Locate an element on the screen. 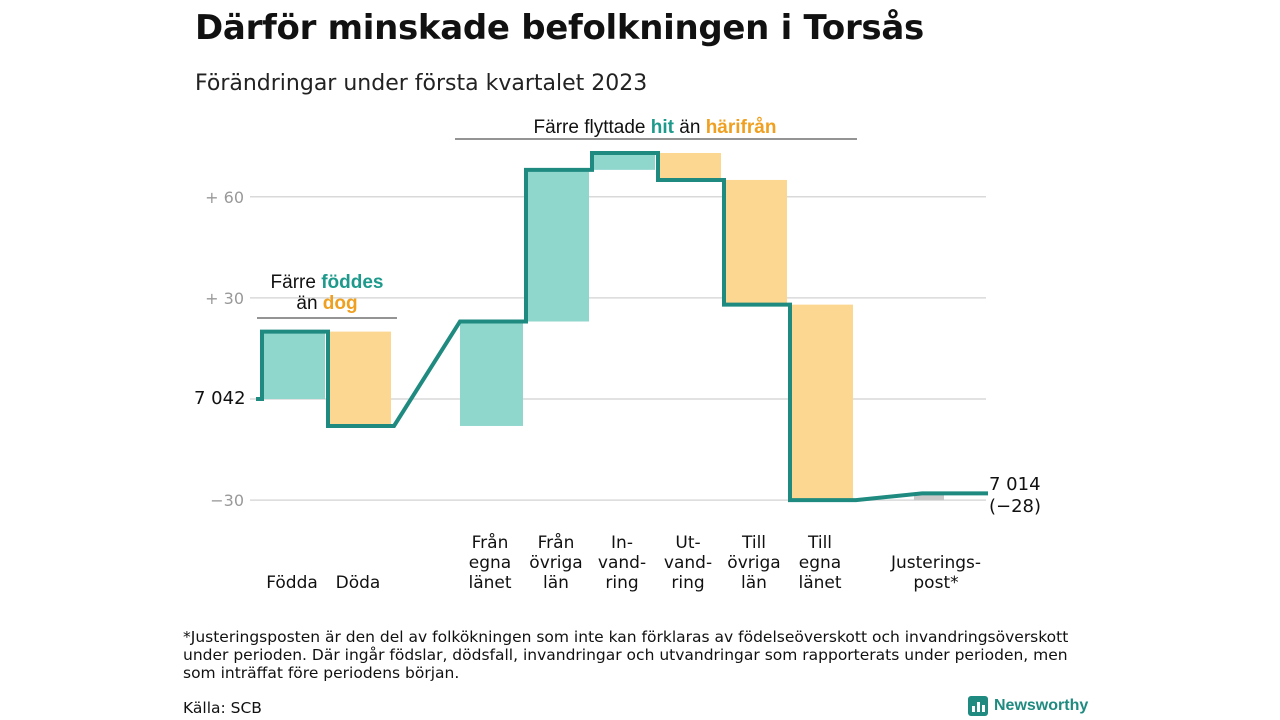  end-change-label: (−28) is located at coordinates (1015, 506).